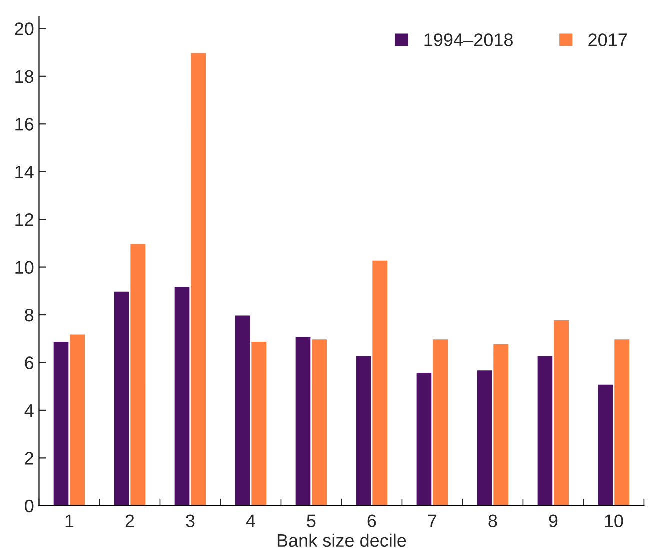 This screenshot has width=654, height=559. I want to click on x-tick-label: 2, so click(130, 521).